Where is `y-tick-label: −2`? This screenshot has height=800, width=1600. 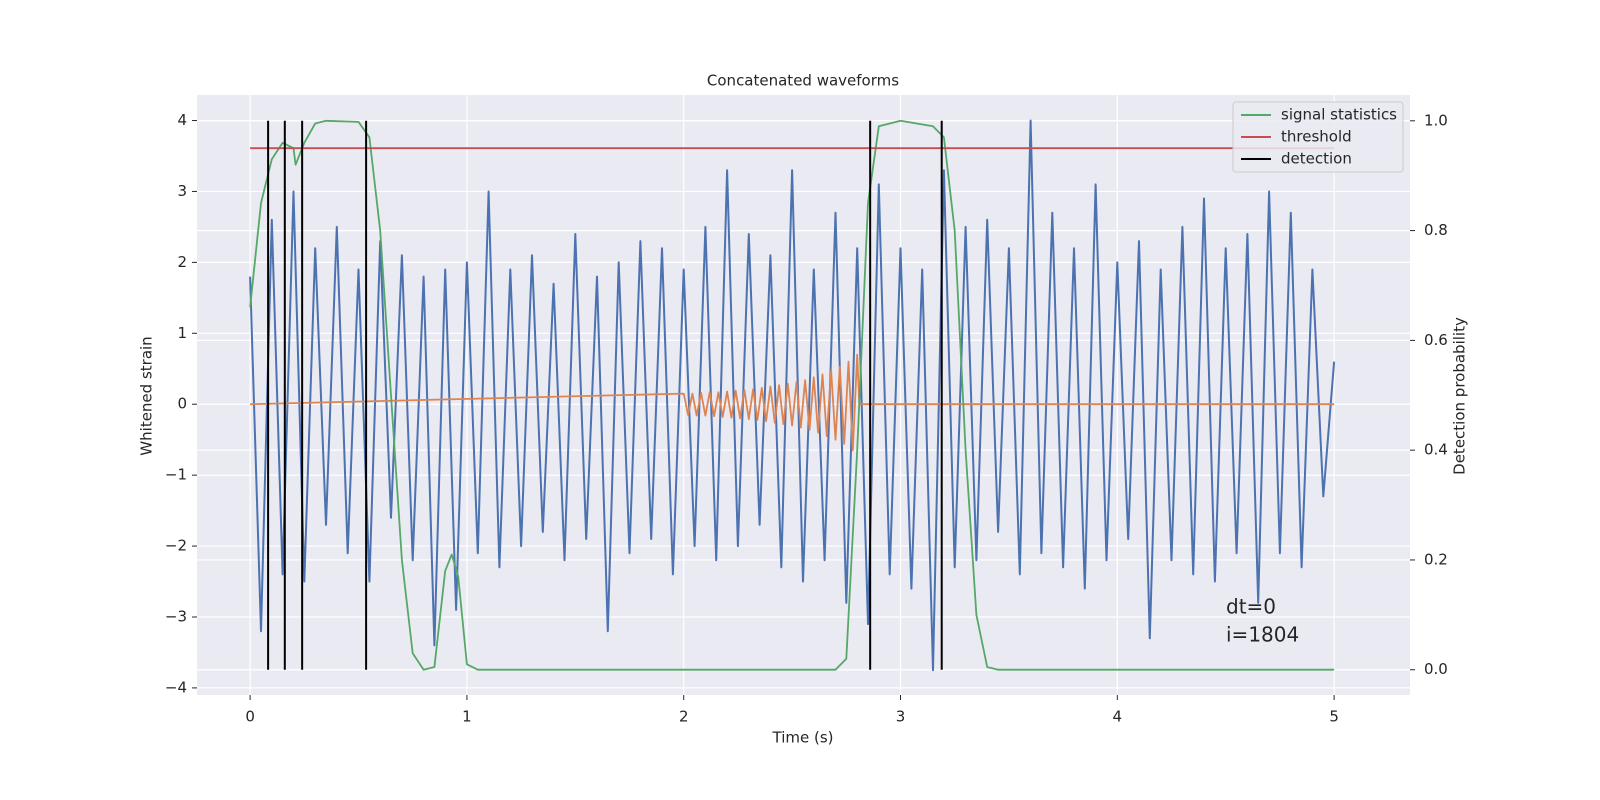 y-tick-label: −2 is located at coordinates (176, 546).